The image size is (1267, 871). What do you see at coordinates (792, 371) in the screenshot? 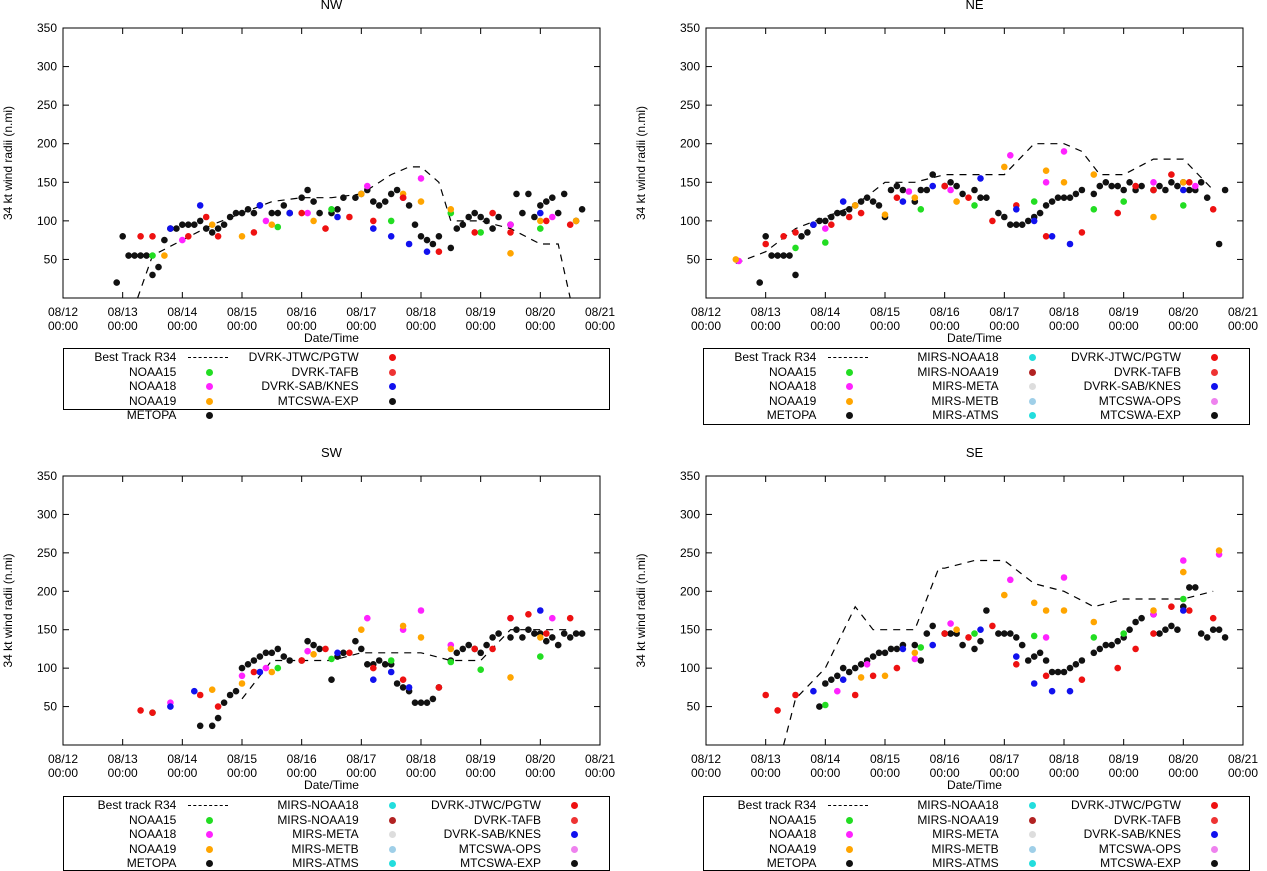
I see `legend-label-noaa15: NOAA15` at bounding box center [792, 371].